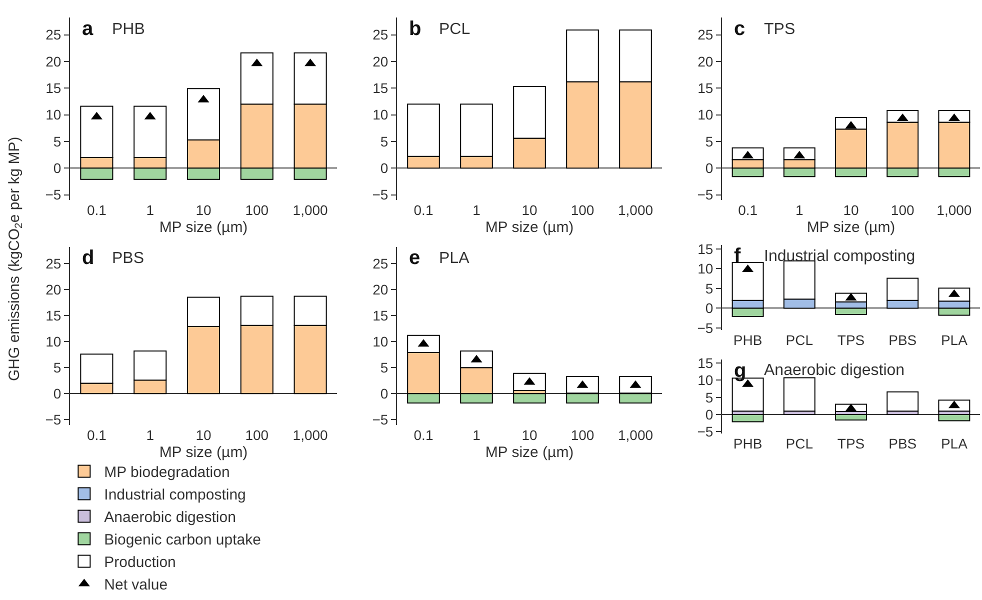 This screenshot has width=982, height=600. Describe the element at coordinates (88, 29) in the screenshot. I see `annotation: a` at that location.